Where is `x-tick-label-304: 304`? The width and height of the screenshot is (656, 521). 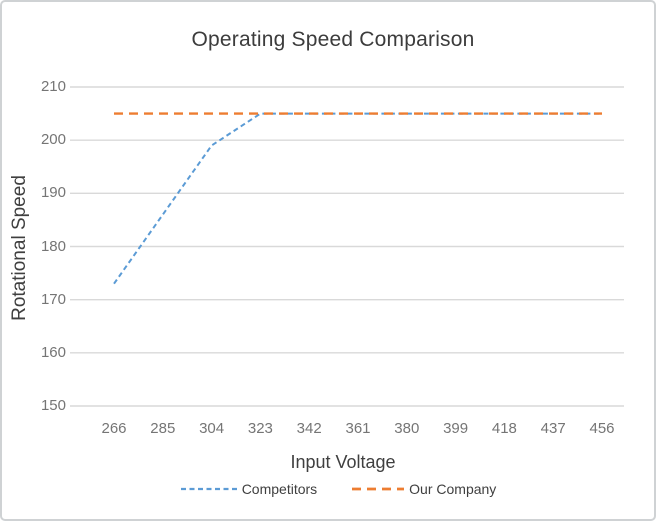
x-tick-label-304: 304 is located at coordinates (212, 428).